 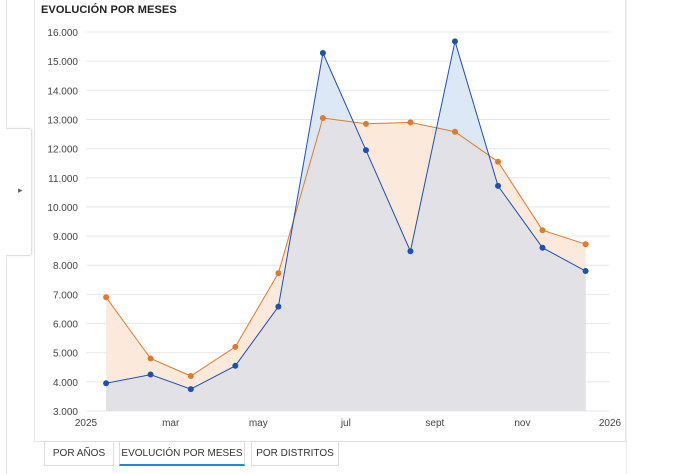 I want to click on y-tick-label: 7.000, so click(x=65, y=295).